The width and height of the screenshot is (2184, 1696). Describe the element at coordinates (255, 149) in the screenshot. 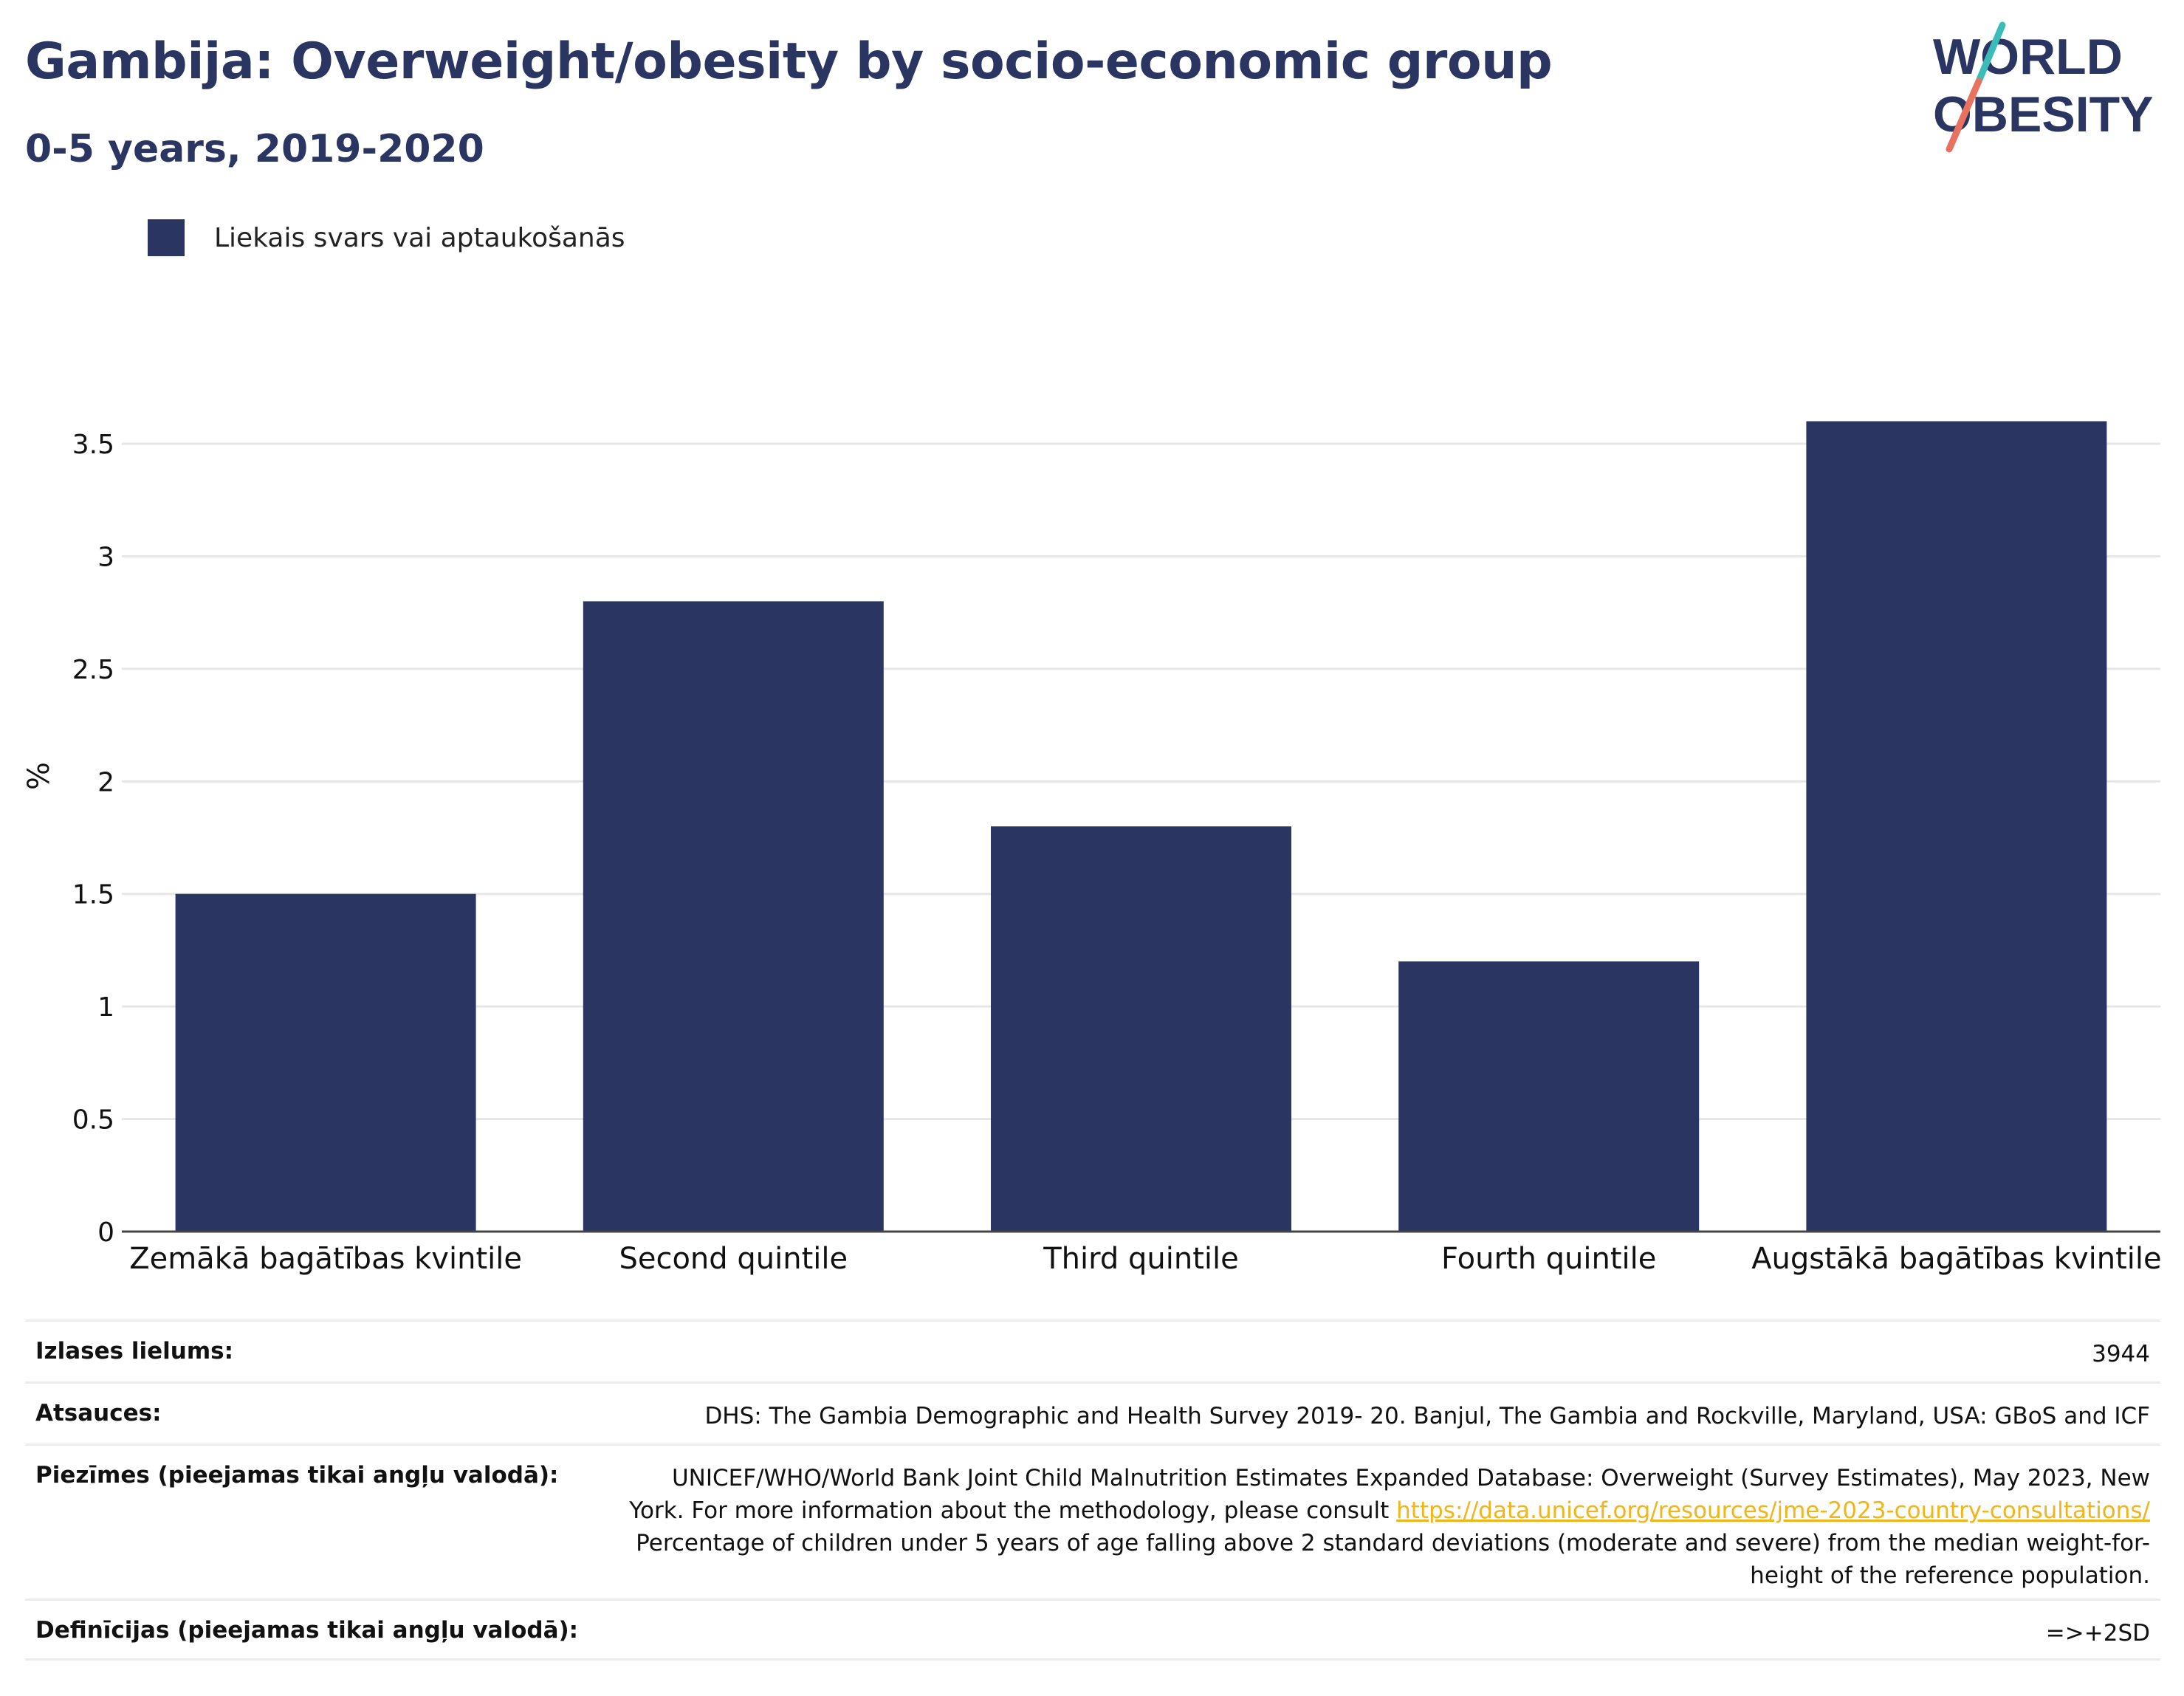

I see `chart-subtitle: 0-5 years, 2019-2020` at that location.